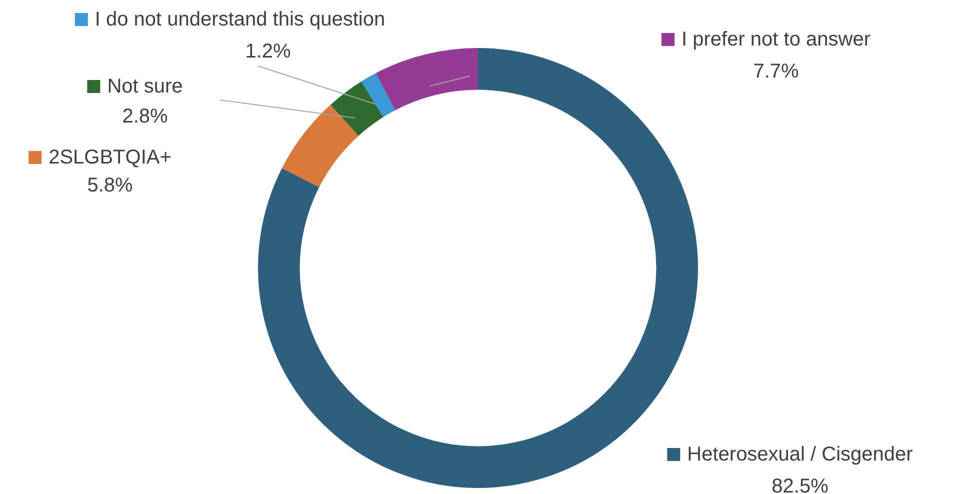  What do you see at coordinates (800, 485) in the screenshot?
I see `data-label: 82.5%` at bounding box center [800, 485].